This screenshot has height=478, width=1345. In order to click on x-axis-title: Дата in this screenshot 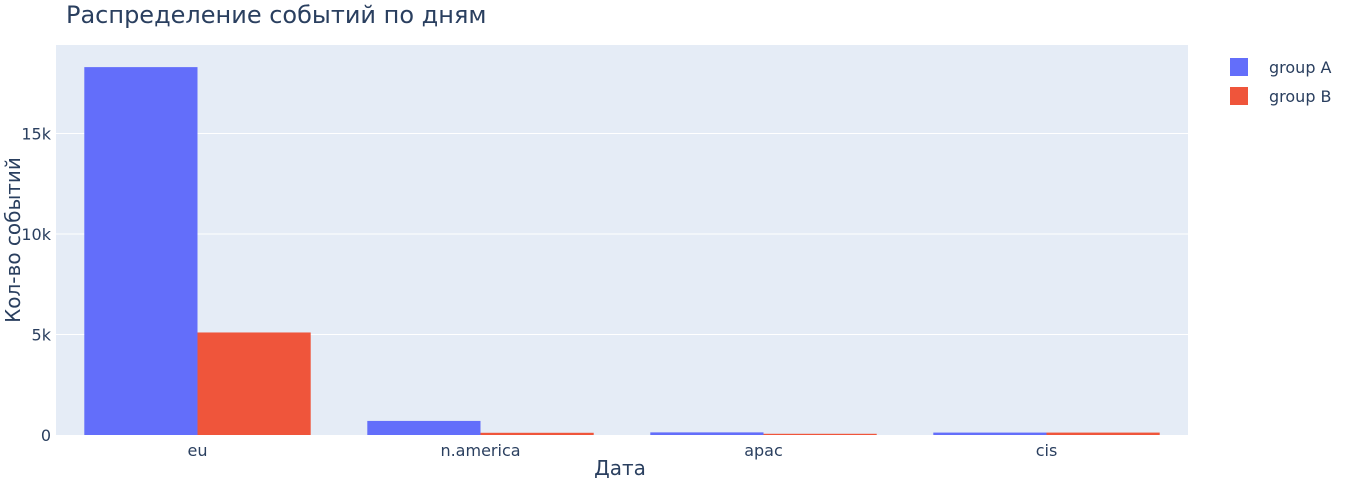, I will do `click(620, 467)`.